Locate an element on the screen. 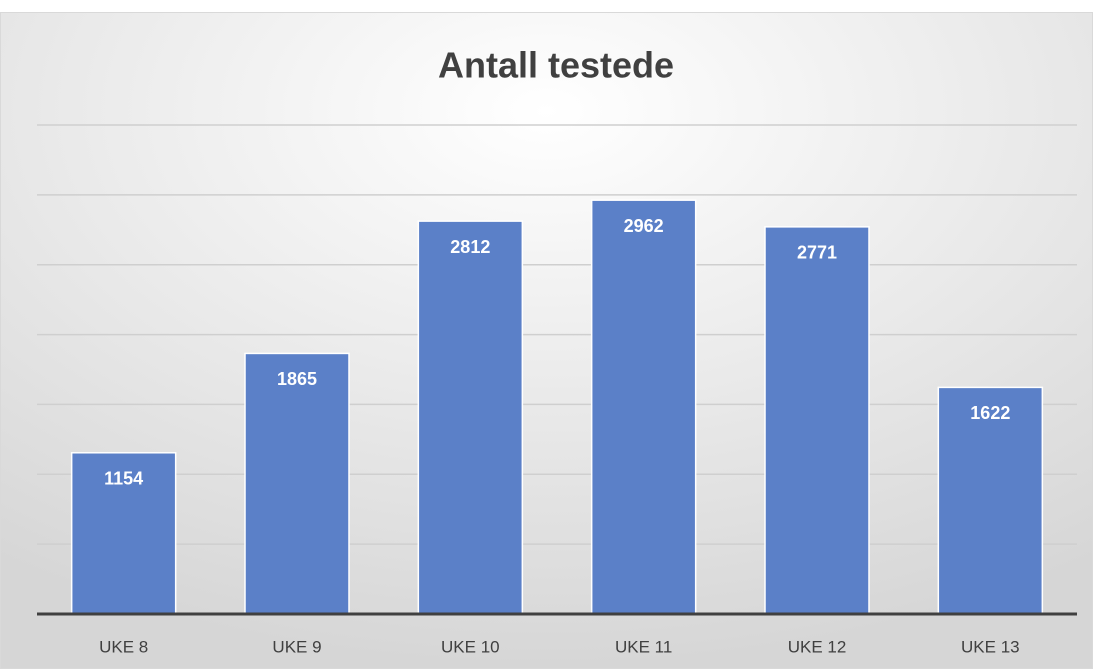 This screenshot has height=669, width=1093. x-tick-label: UKE 10 is located at coordinates (470, 646).